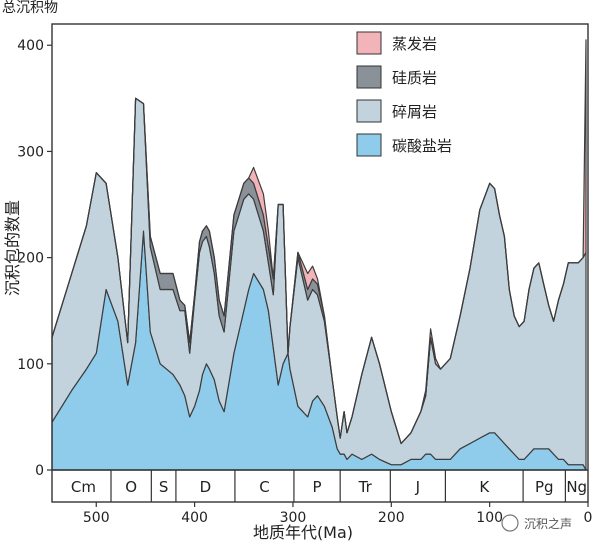 Image resolution: width=600 pixels, height=549 pixels. Describe the element at coordinates (329, 486) in the screenshot. I see `period-strip: Cm O S D C P Tr J K Pg Ng` at that location.